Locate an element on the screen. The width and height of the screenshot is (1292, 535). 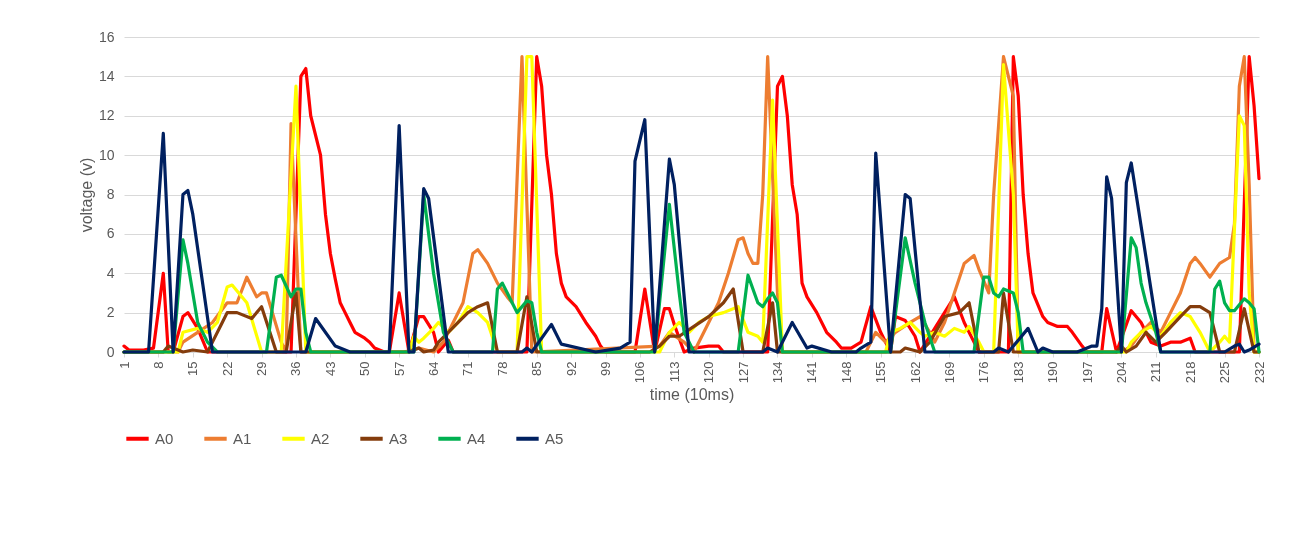
y-tick-label: 6 is located at coordinates (110, 233).